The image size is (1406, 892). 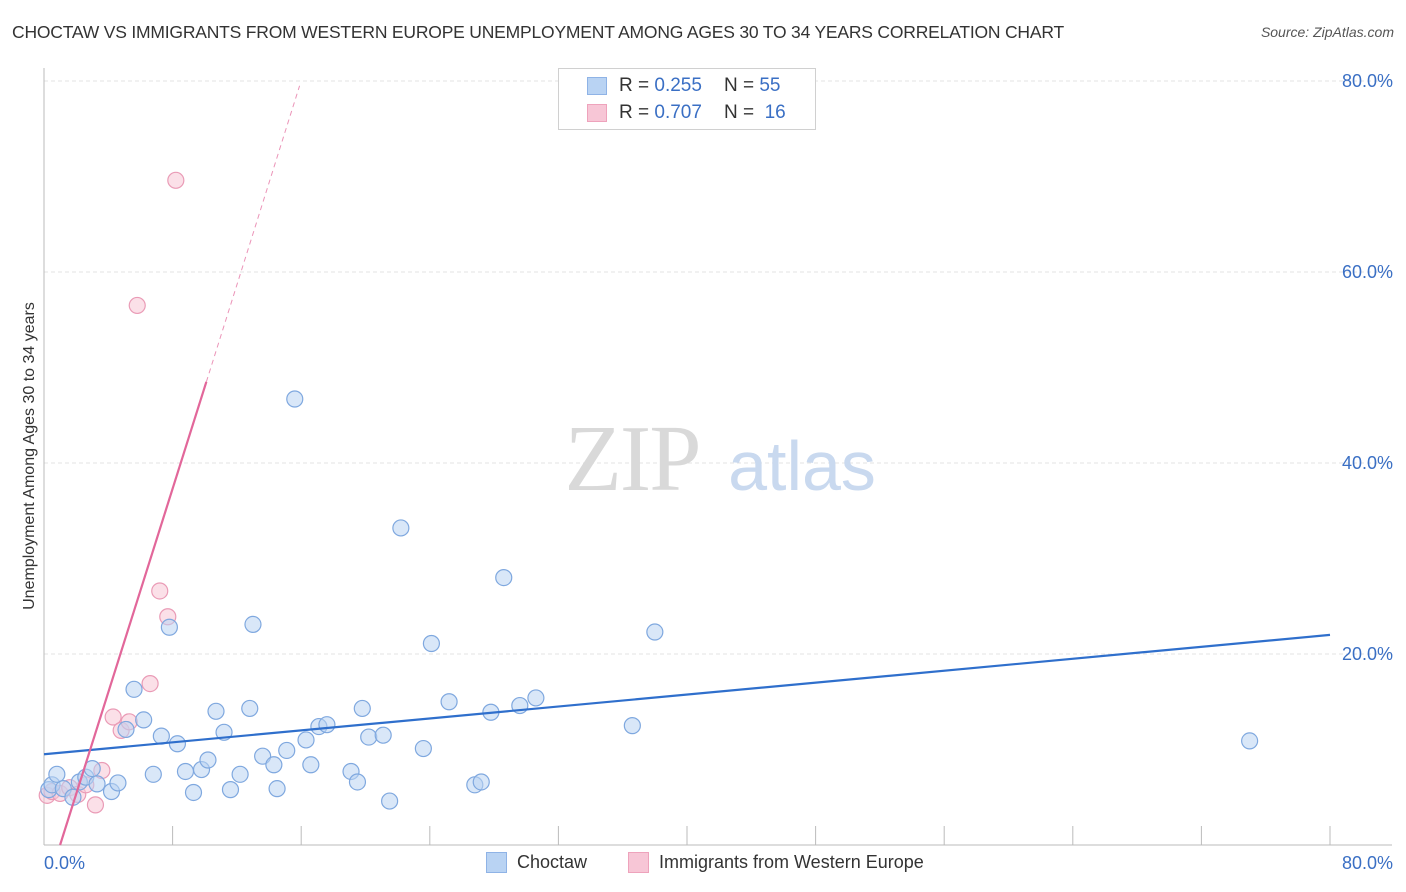 I want to click on legend-label-immigrants: Immigrants from Western Europe, so click(x=791, y=862).